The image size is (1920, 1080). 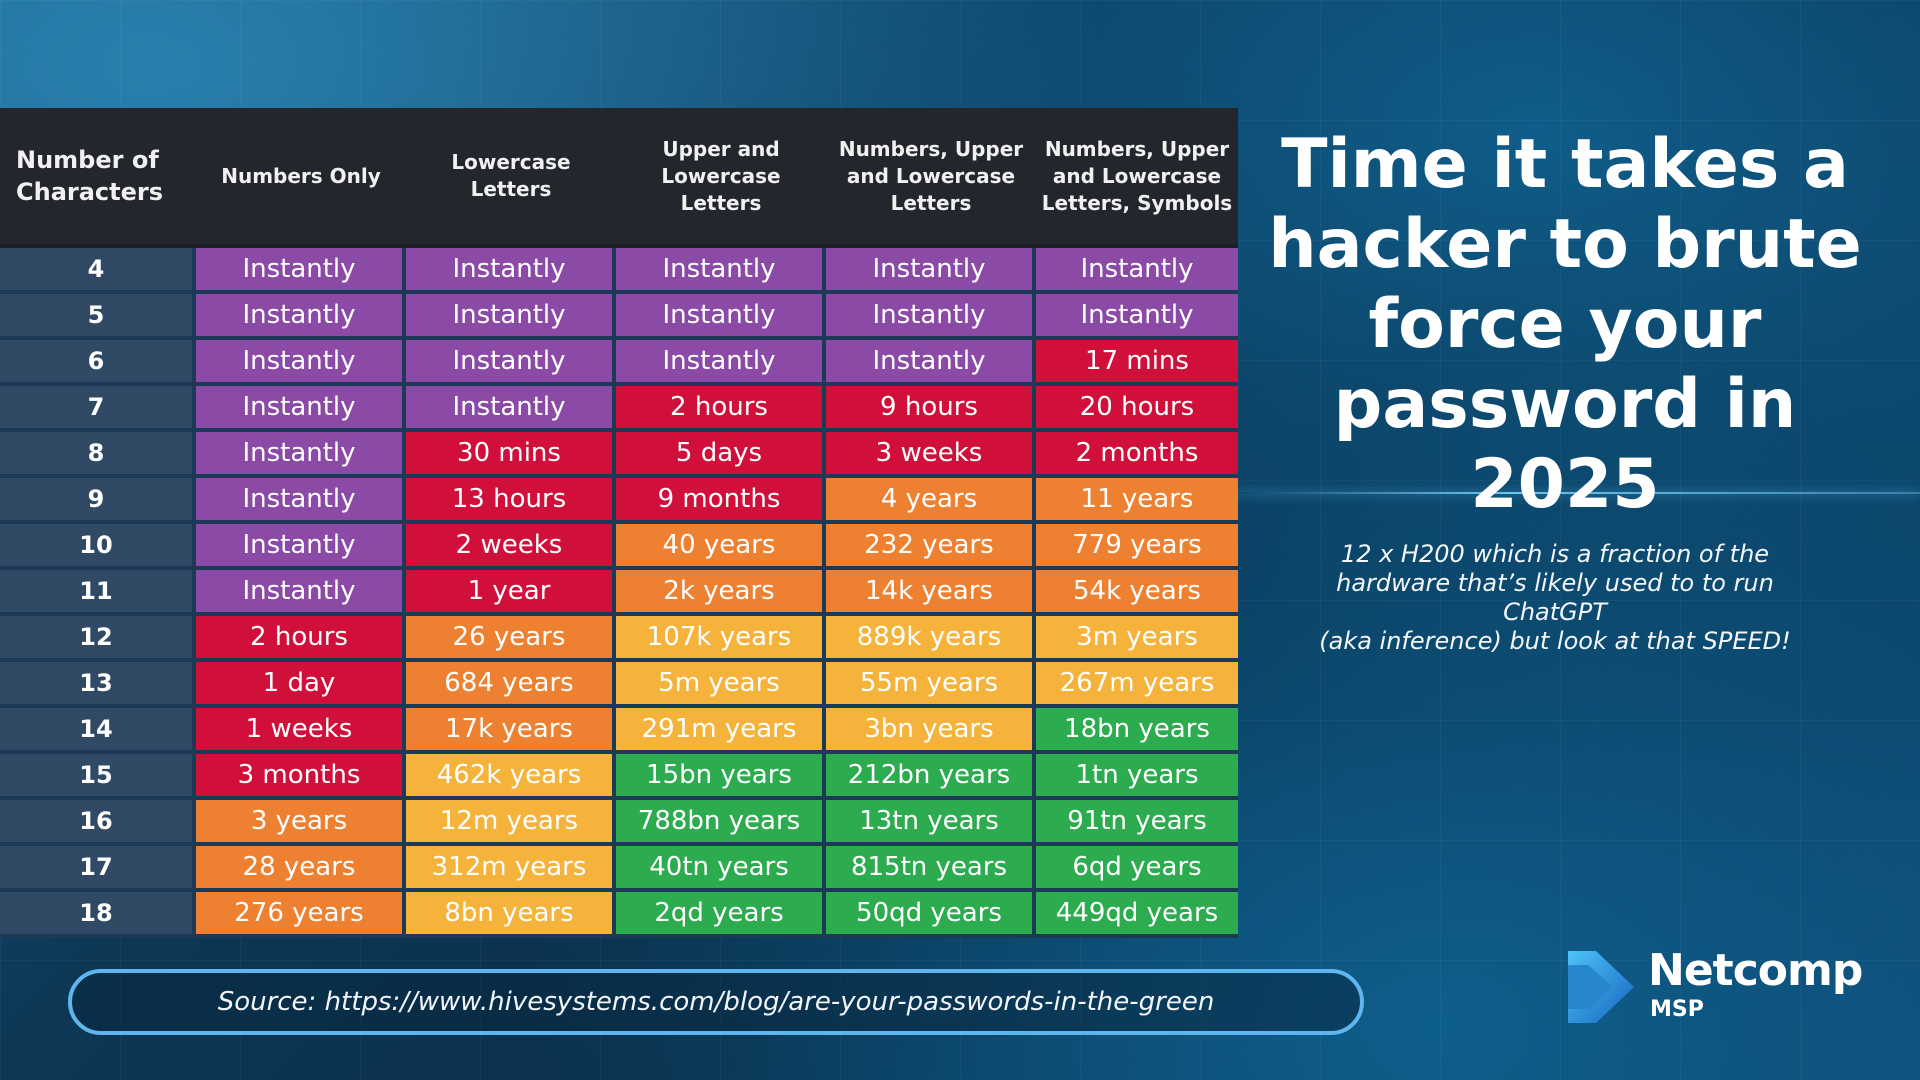 I want to click on time-cell: 15bn years, so click(x=721, y=777).